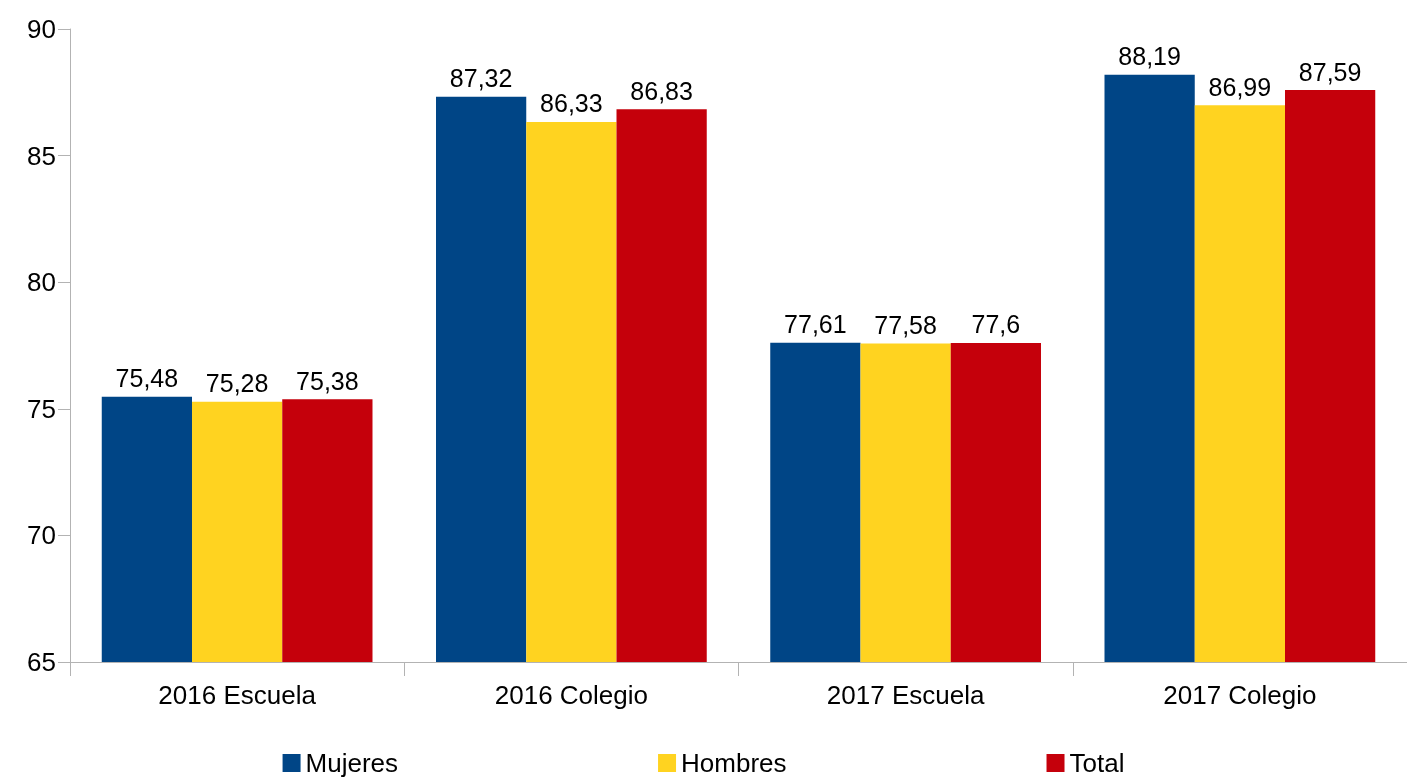 The image size is (1407, 781). Describe the element at coordinates (147, 378) in the screenshot. I see `data-label: 75,48` at that location.